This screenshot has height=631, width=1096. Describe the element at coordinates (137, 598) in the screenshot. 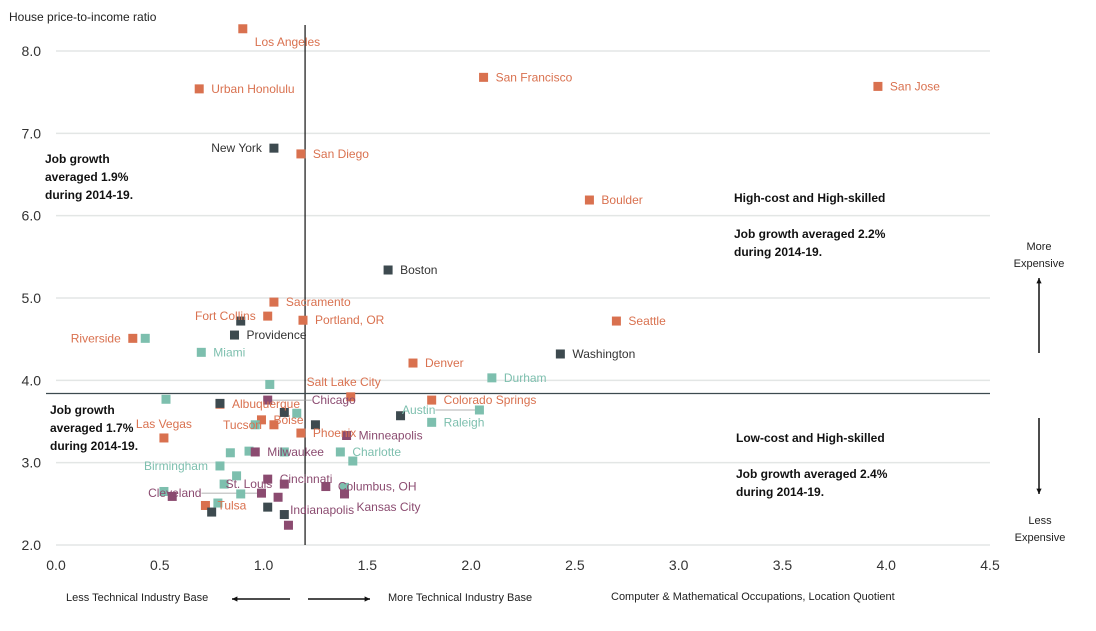

I see `less-technical-label: Less Technical Industry Base` at that location.